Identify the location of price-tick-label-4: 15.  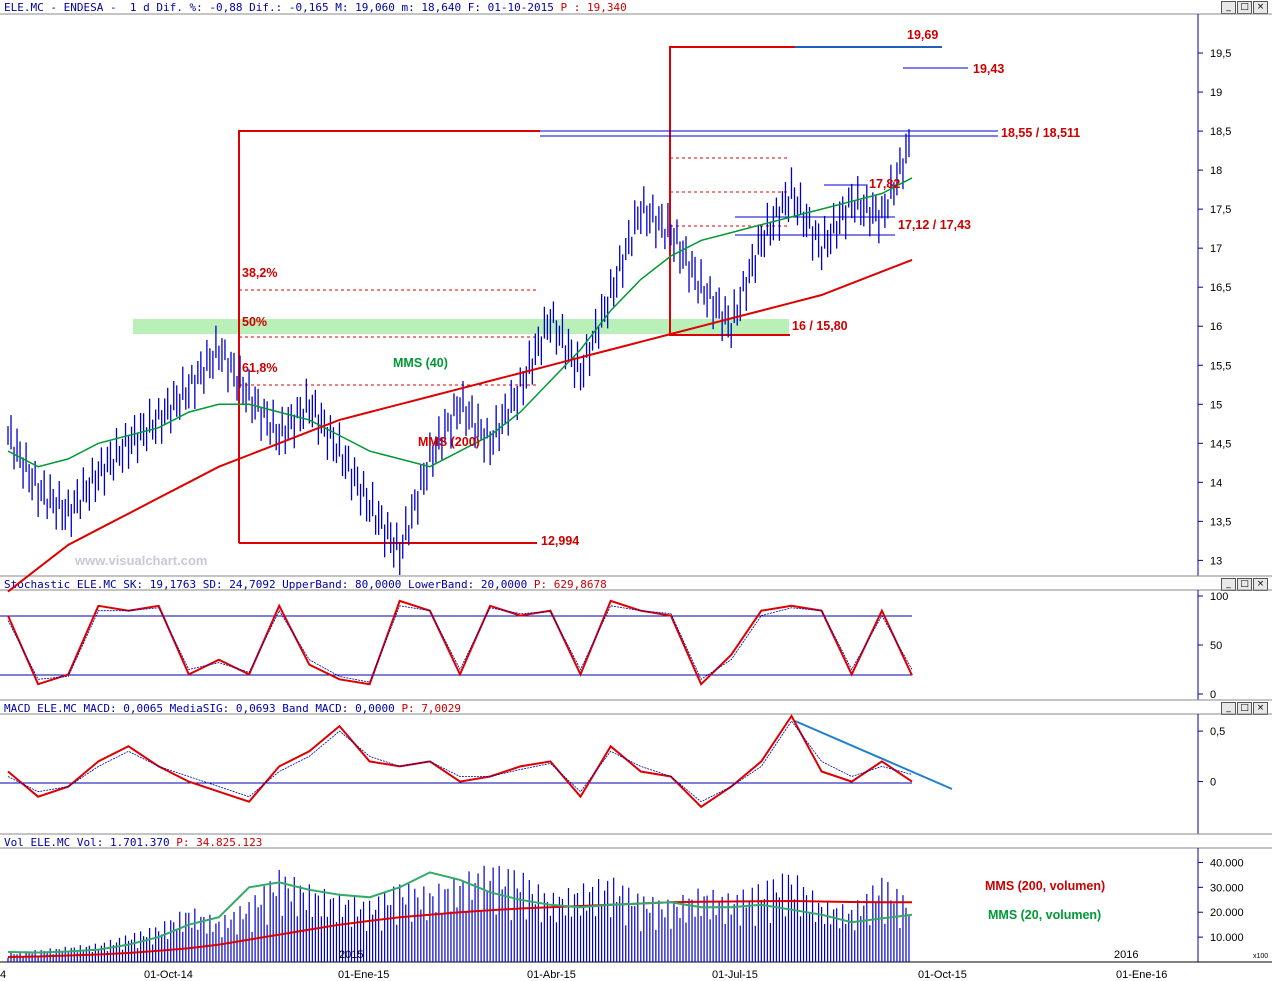
(1216, 405).